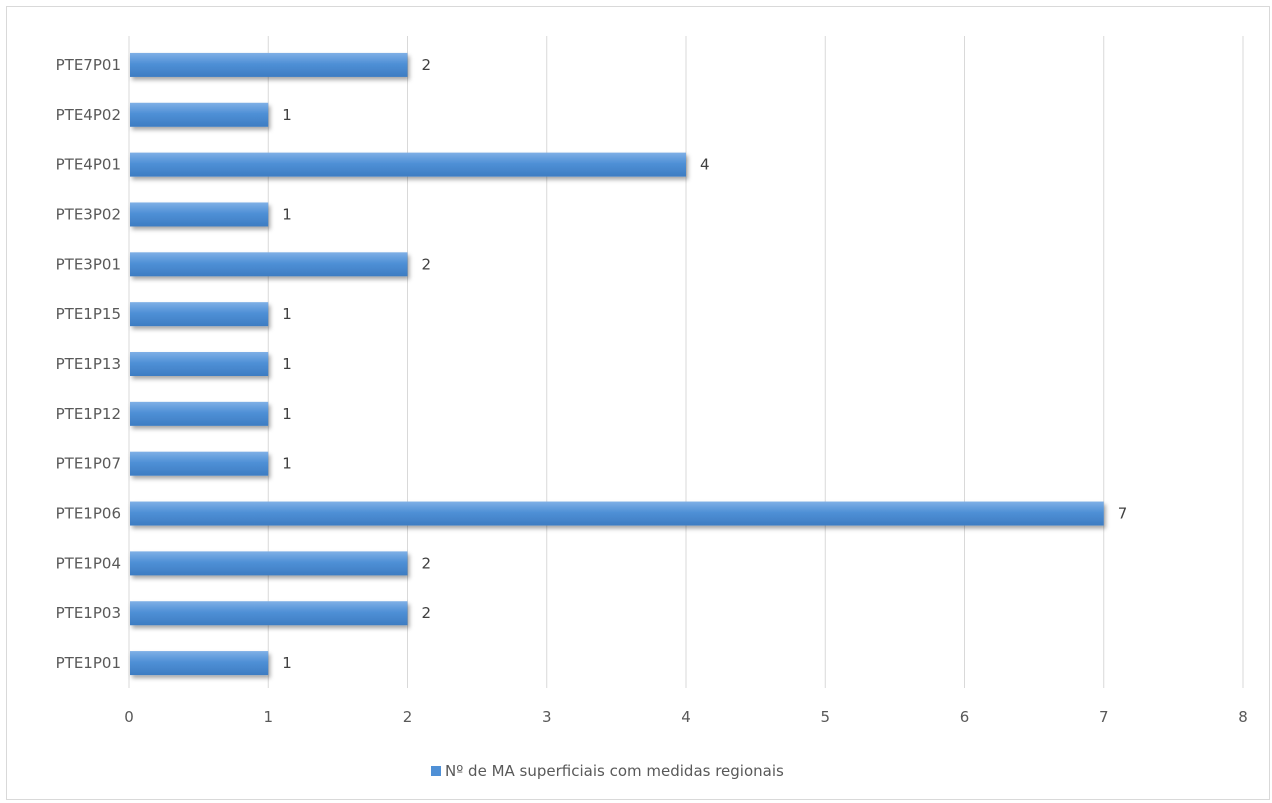 The image size is (1272, 803). What do you see at coordinates (269, 563) in the screenshot?
I see `bar-PTE1P04` at bounding box center [269, 563].